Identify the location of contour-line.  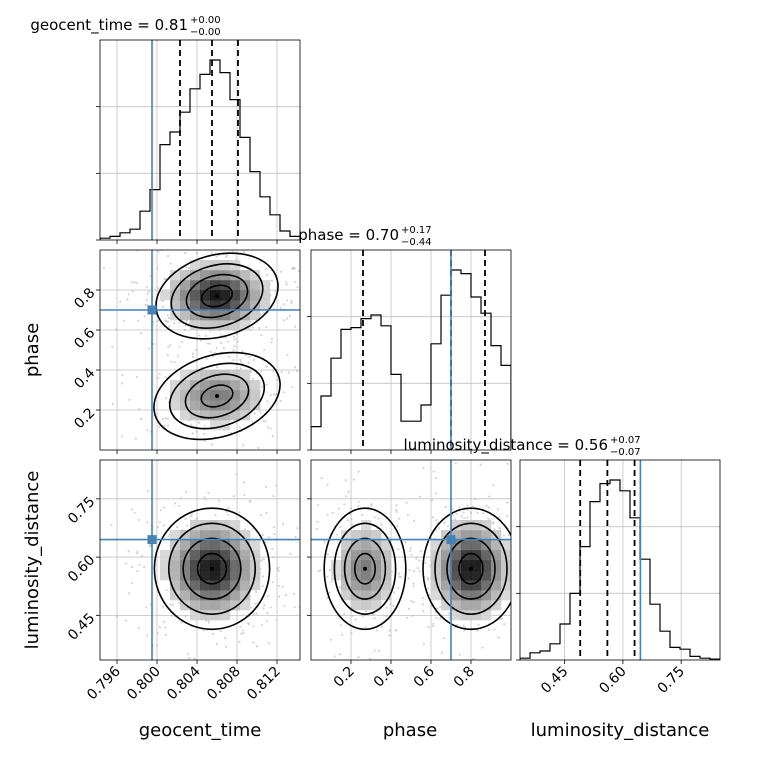
(217, 296).